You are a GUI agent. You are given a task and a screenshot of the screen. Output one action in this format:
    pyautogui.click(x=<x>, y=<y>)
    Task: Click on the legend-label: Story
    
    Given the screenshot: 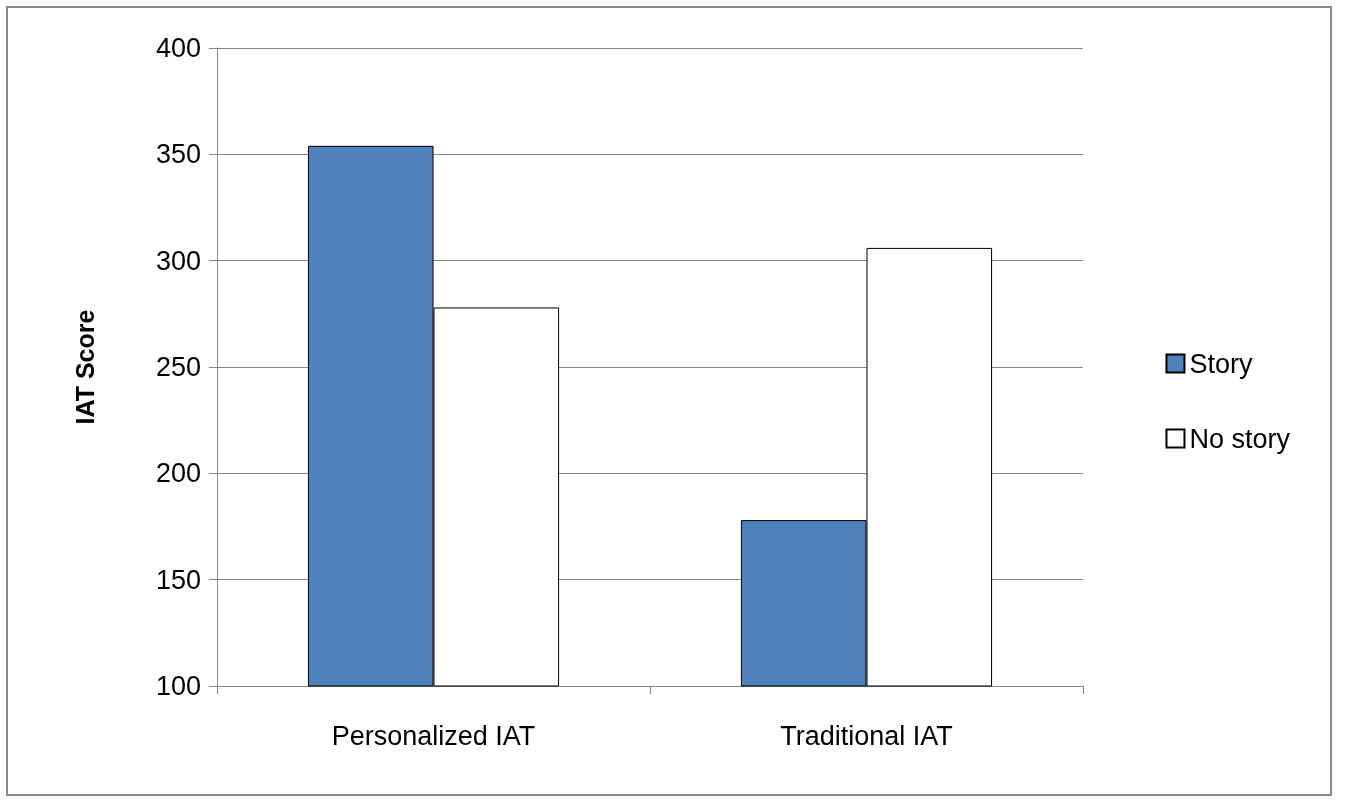 What is the action you would take?
    pyautogui.click(x=1221, y=363)
    